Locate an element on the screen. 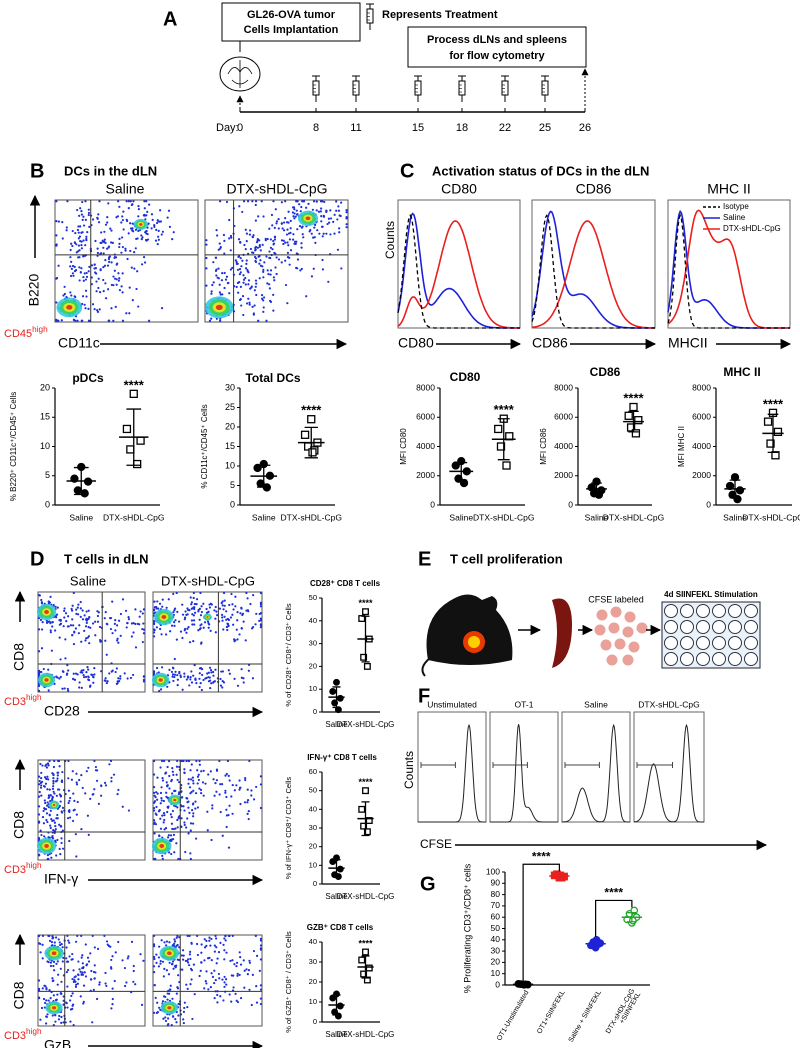  x-tick-label: OT1+SIINFEKL is located at coordinates (551, 1012).